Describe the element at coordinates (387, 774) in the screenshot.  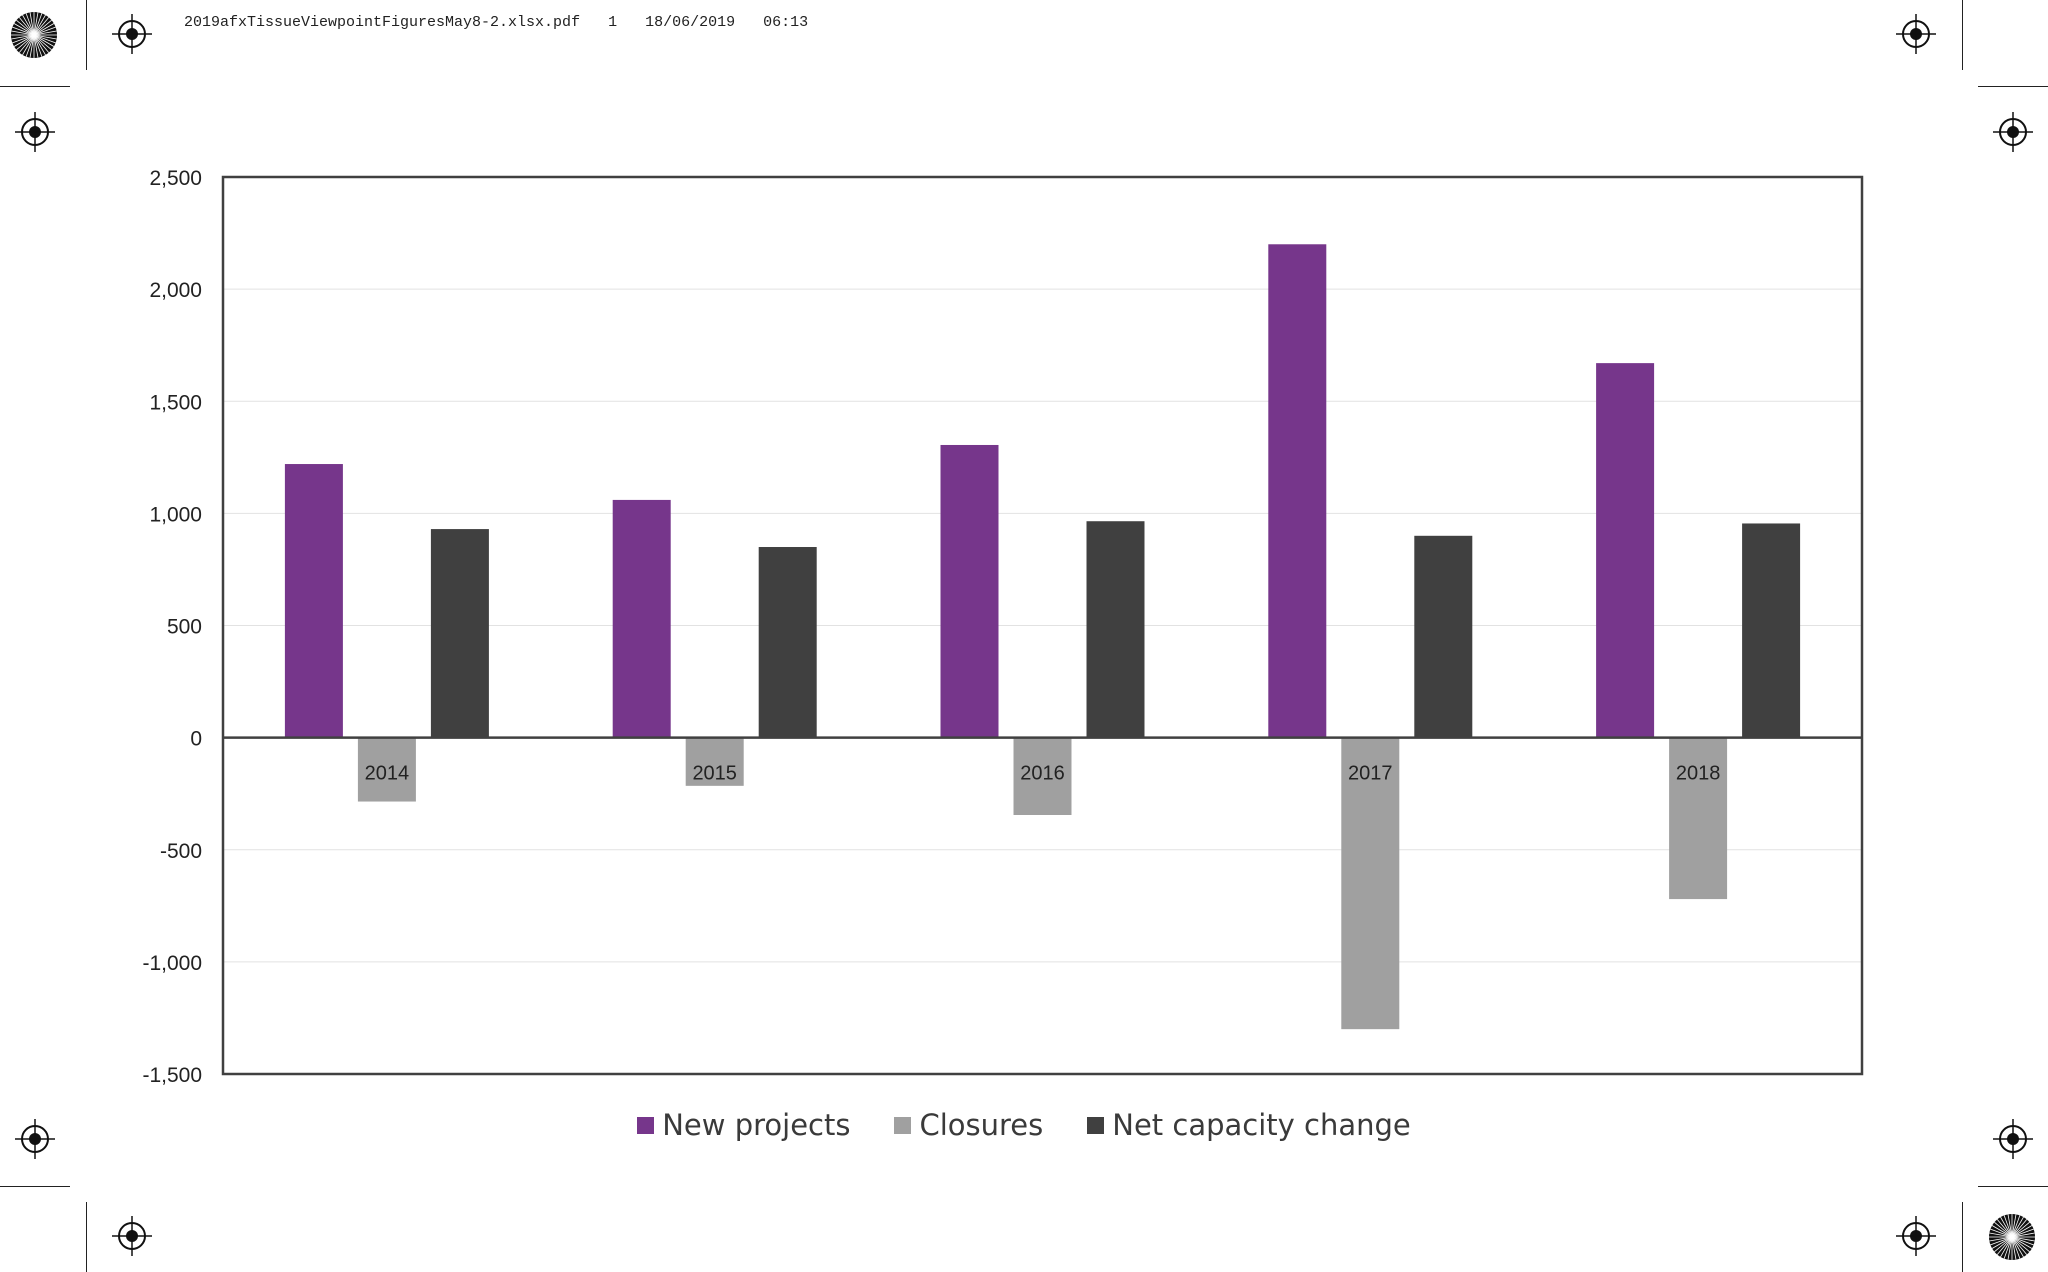
I see `x-tick-label: 2014` at that location.